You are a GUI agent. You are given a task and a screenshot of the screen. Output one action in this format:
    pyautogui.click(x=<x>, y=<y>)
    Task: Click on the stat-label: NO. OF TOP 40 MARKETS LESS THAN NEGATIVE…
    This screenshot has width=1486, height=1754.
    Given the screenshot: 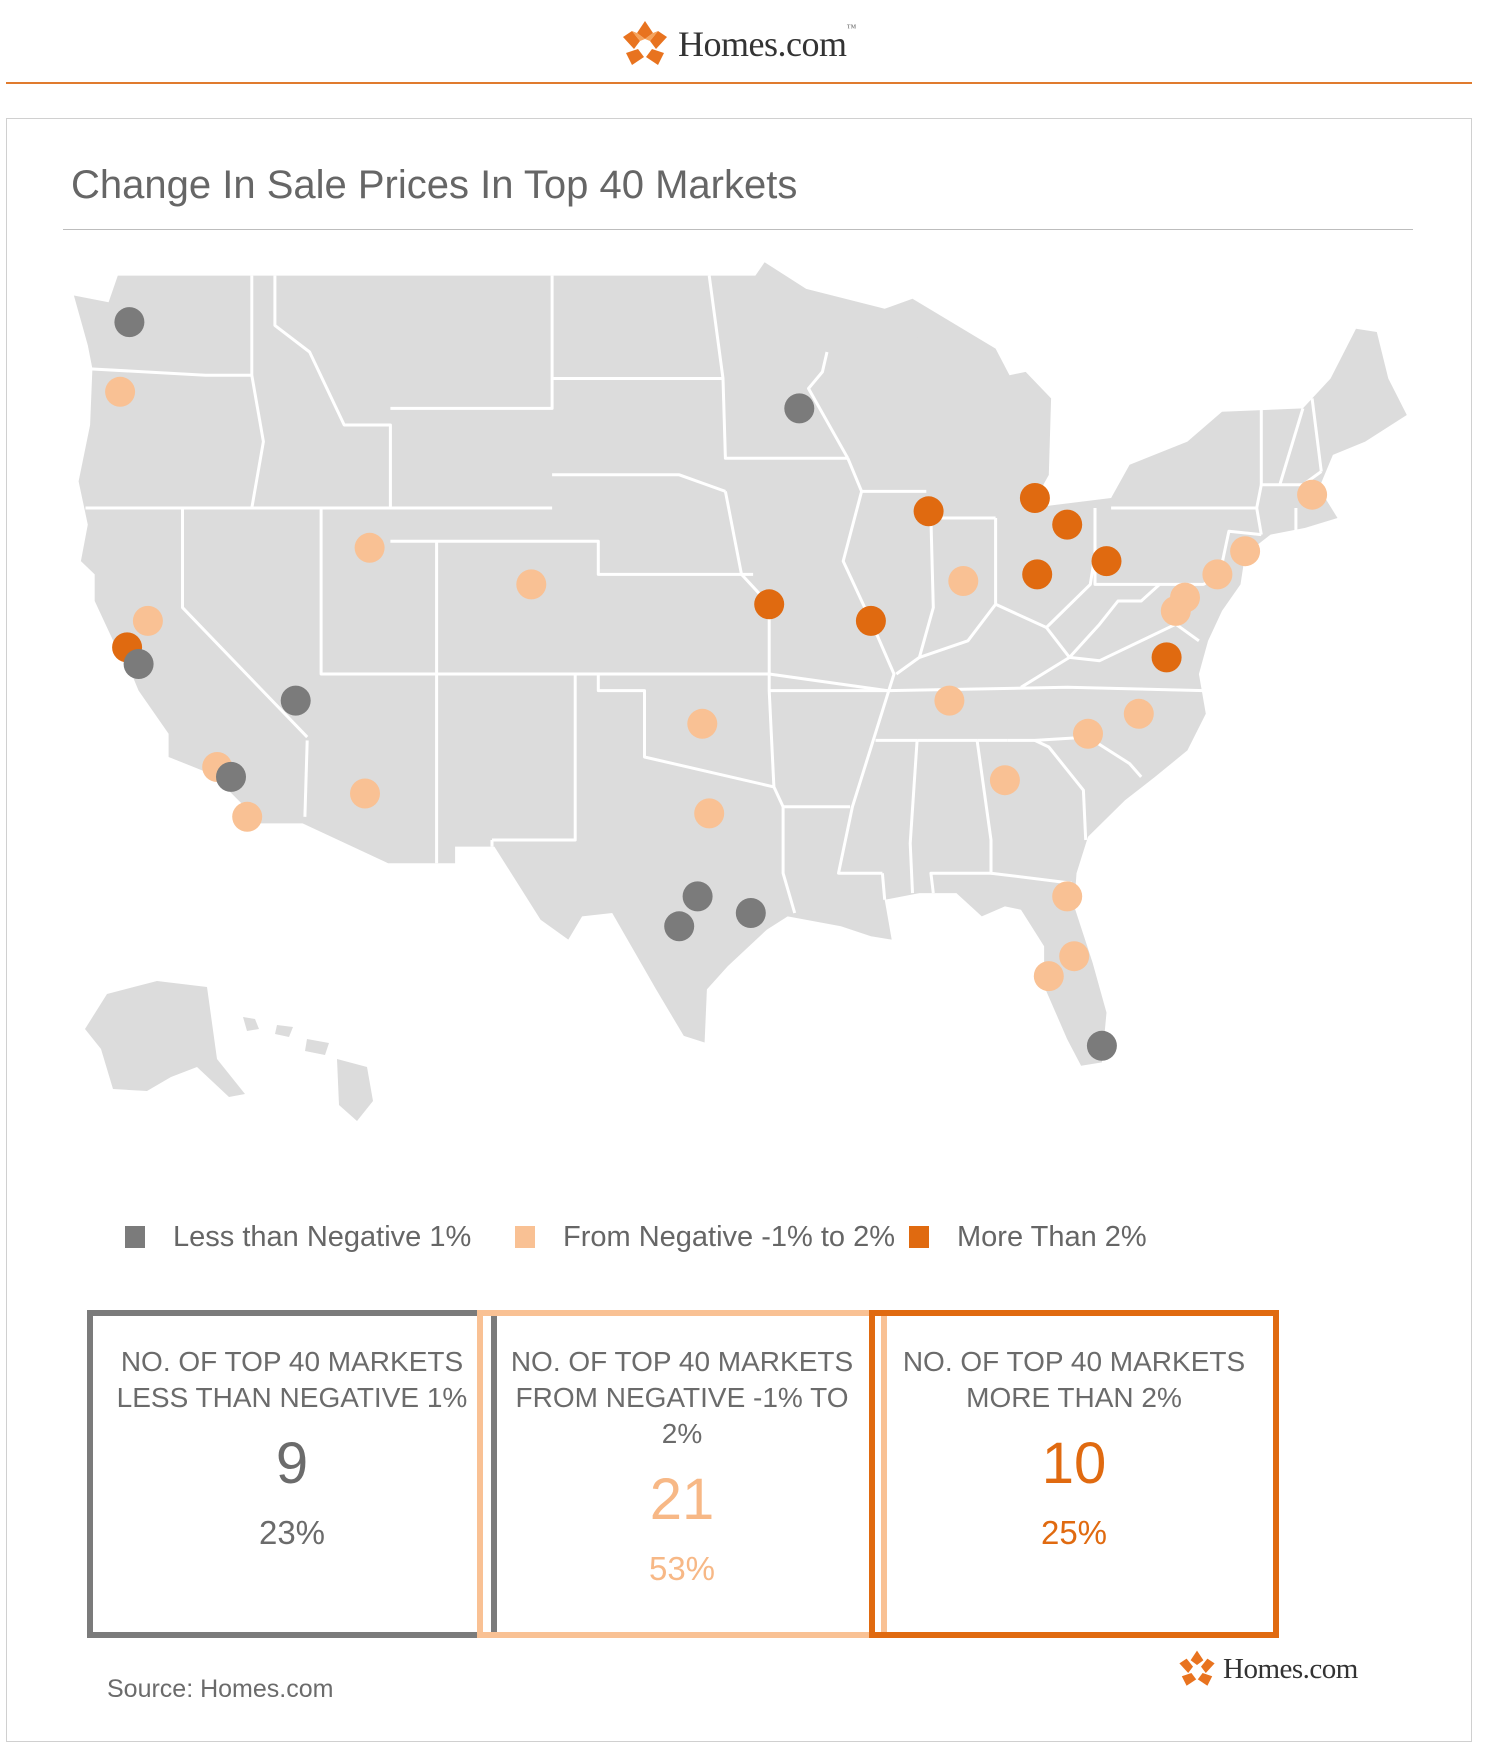 What is the action you would take?
    pyautogui.click(x=292, y=1379)
    